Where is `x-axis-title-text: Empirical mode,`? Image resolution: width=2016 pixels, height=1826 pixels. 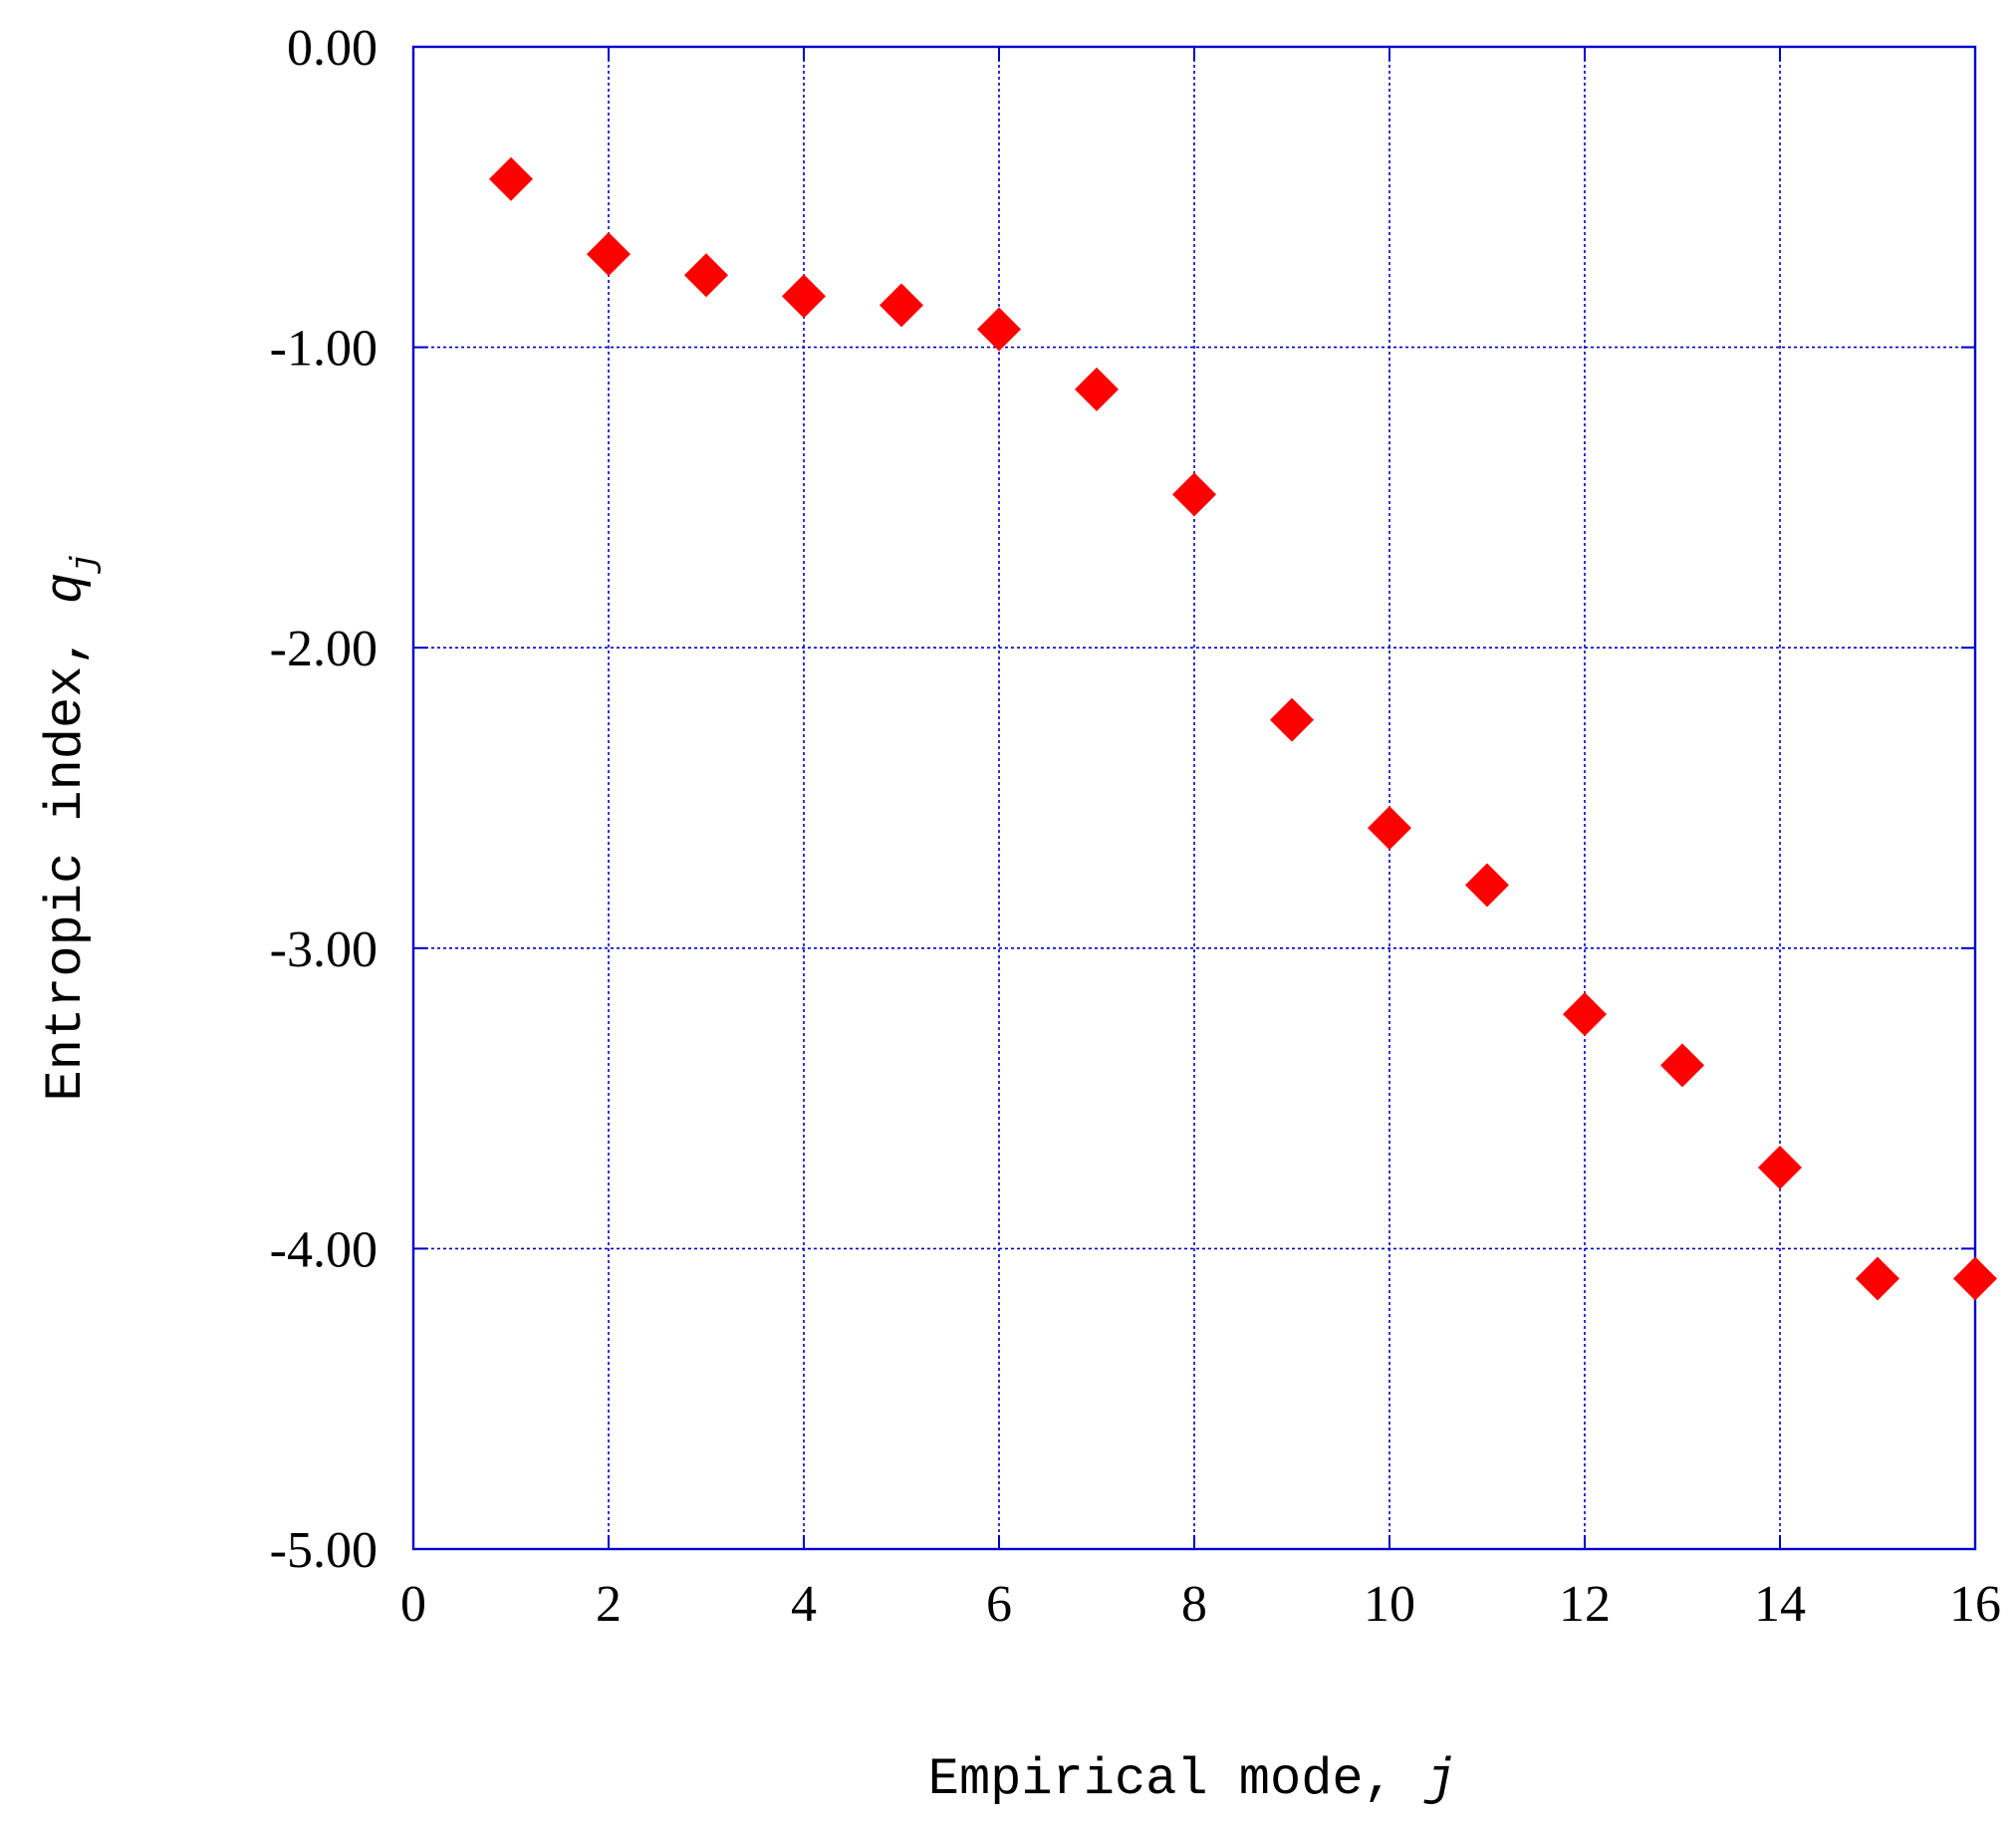 x-axis-title-text: Empirical mode, is located at coordinates (1176, 1779).